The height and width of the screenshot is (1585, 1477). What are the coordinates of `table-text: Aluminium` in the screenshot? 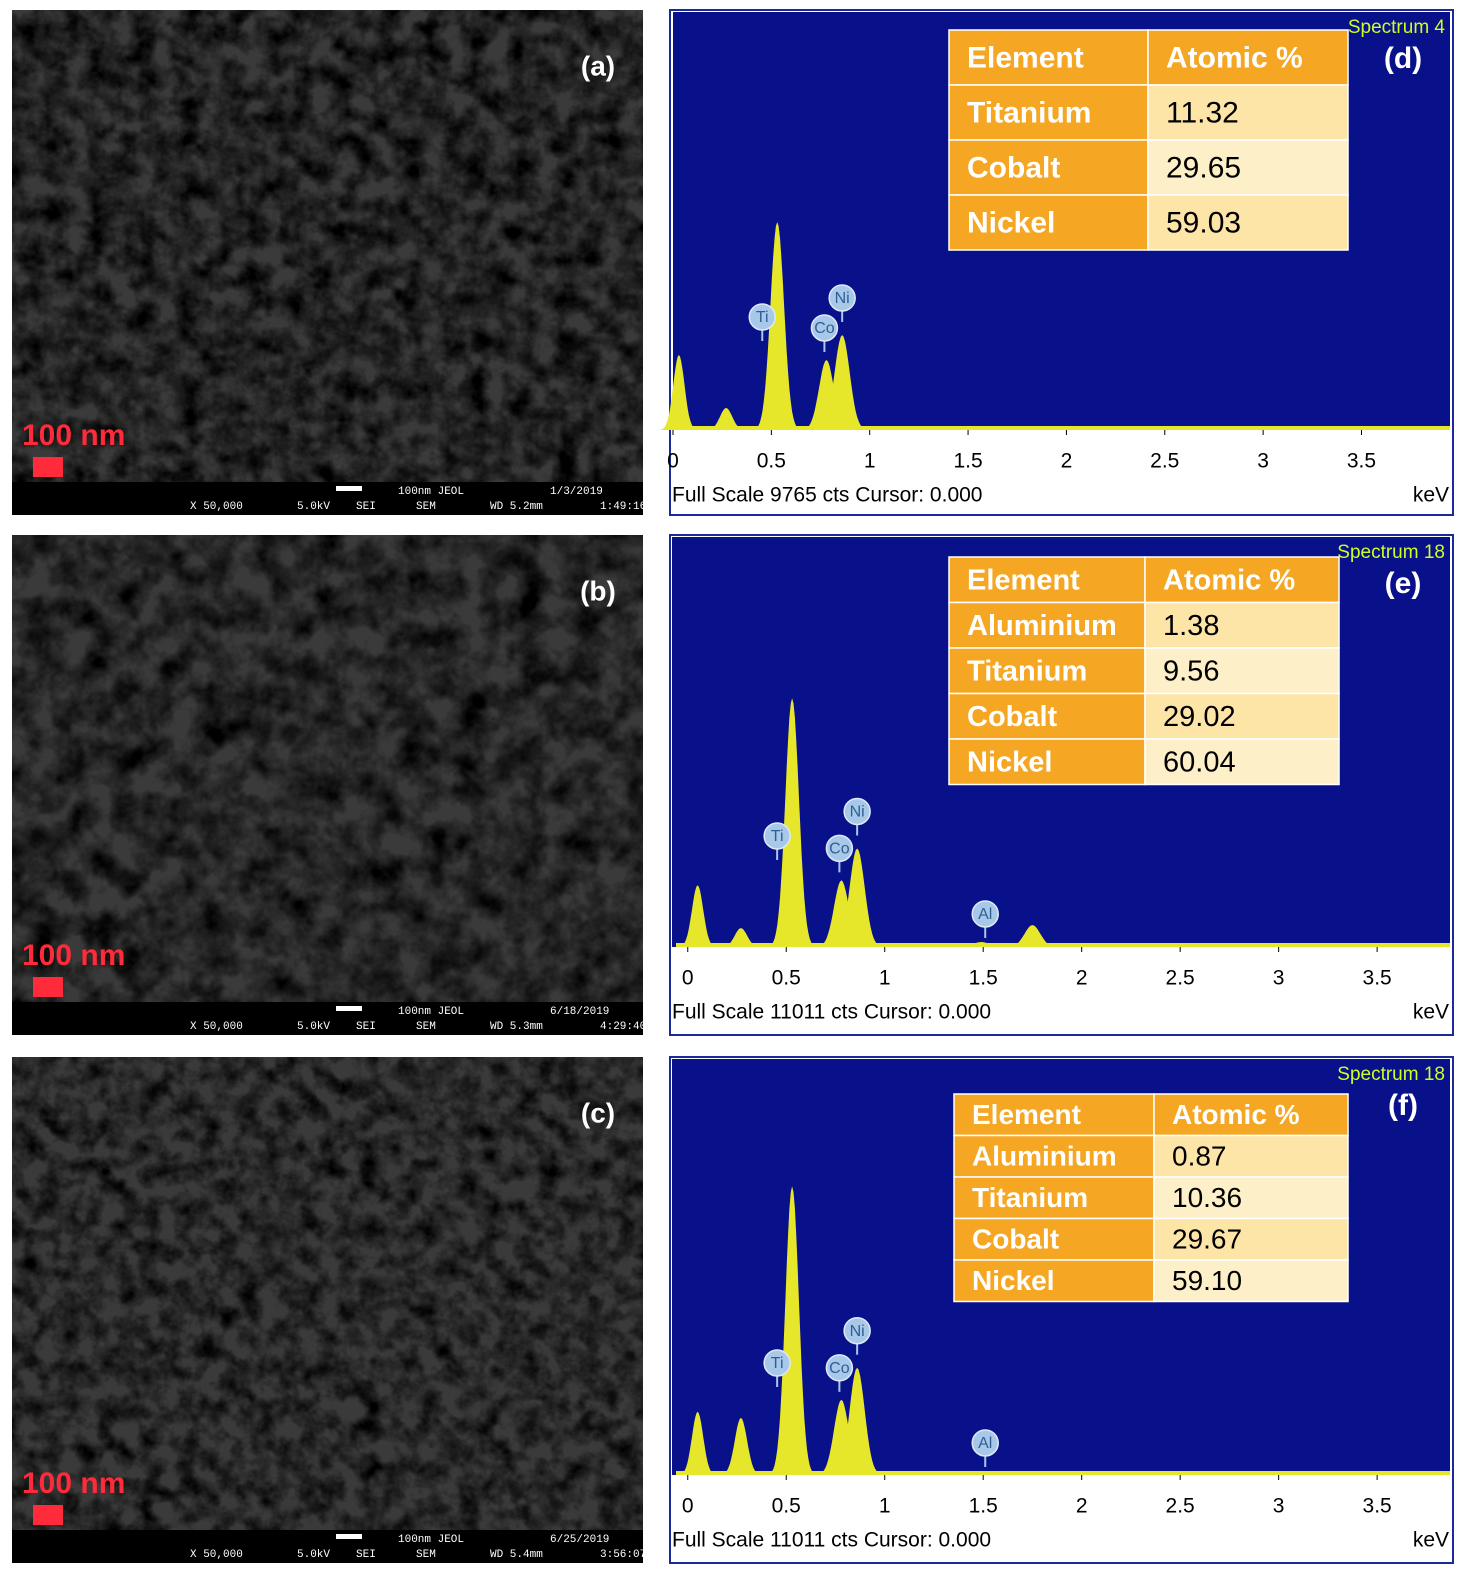 It's located at (1044, 1156).